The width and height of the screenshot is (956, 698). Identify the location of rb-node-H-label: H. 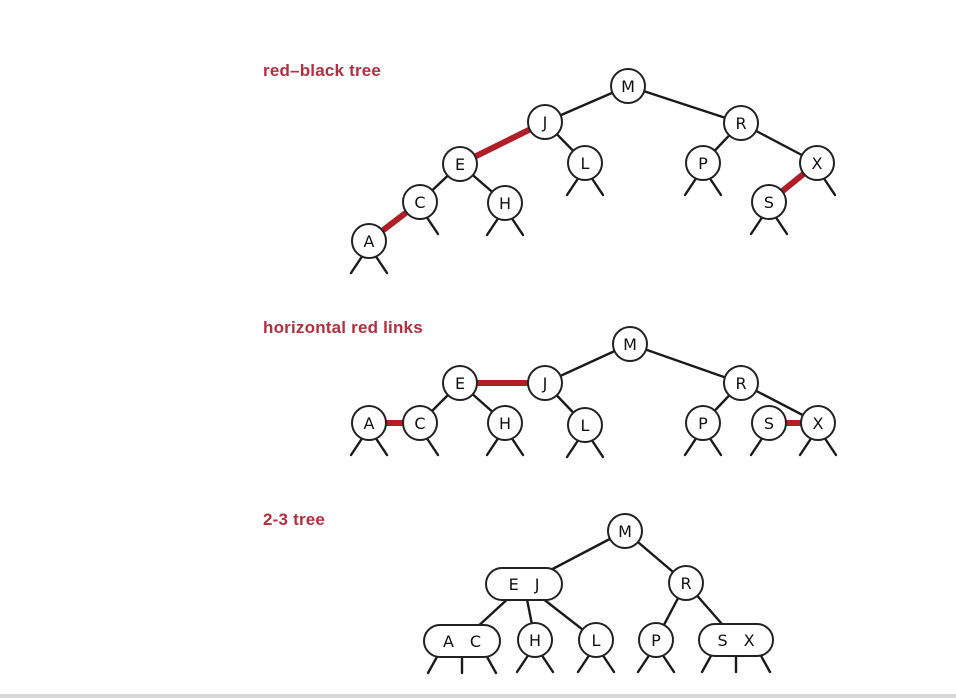
(505, 203).